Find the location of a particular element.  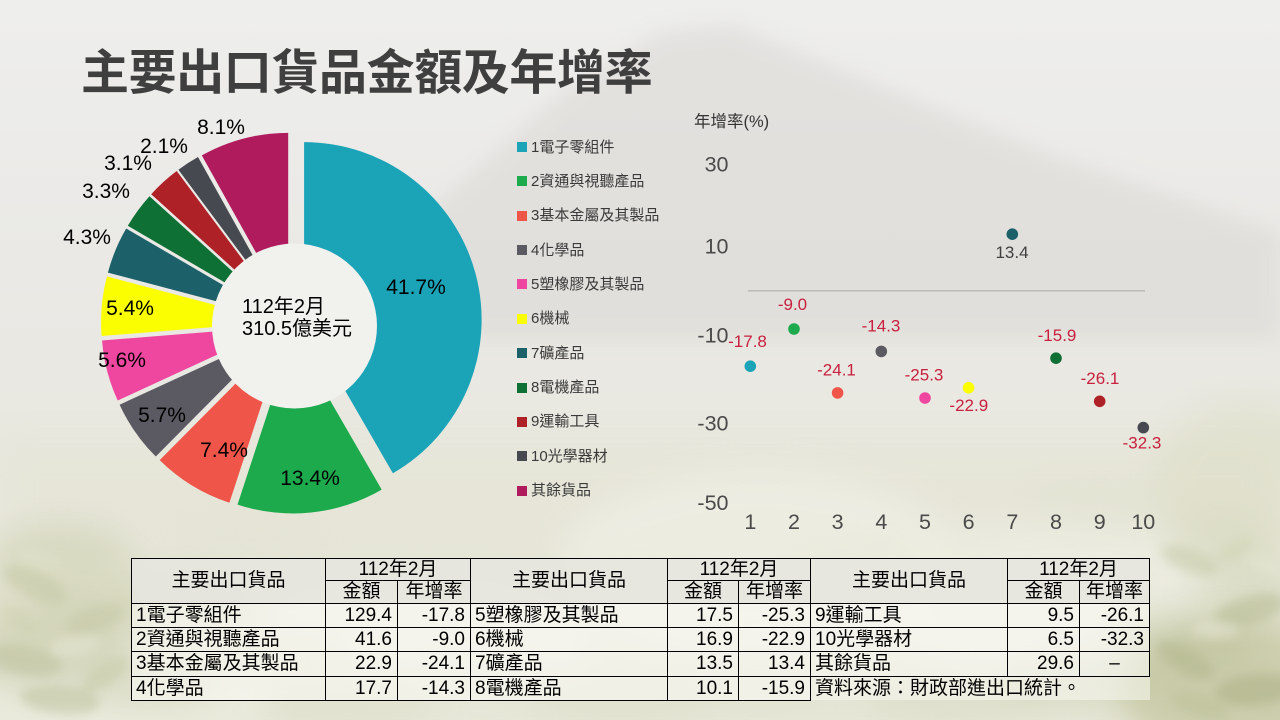

svg-text: 13.4 is located at coordinates (1011, 252).